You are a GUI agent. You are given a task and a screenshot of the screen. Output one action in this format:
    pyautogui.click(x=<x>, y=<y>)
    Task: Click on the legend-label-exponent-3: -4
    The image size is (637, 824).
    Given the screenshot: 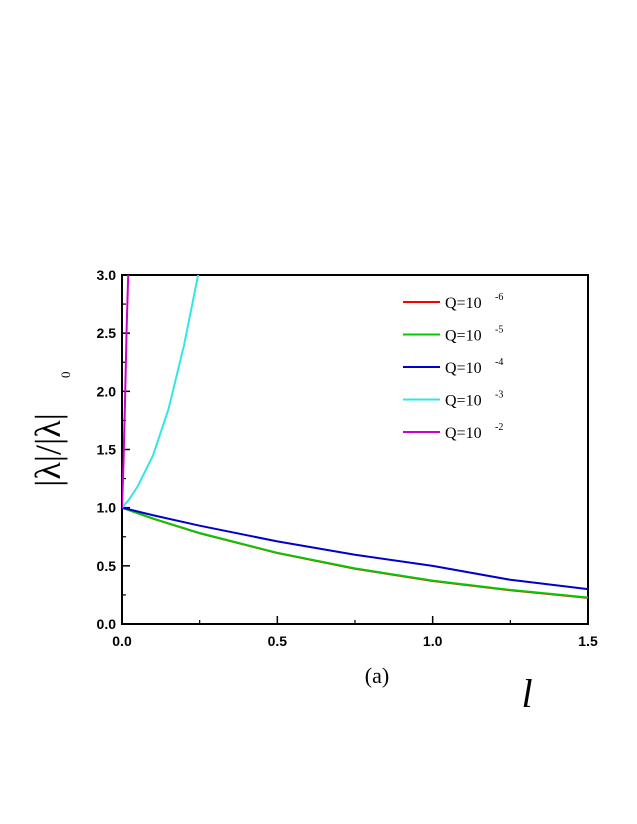 What is the action you would take?
    pyautogui.click(x=499, y=362)
    